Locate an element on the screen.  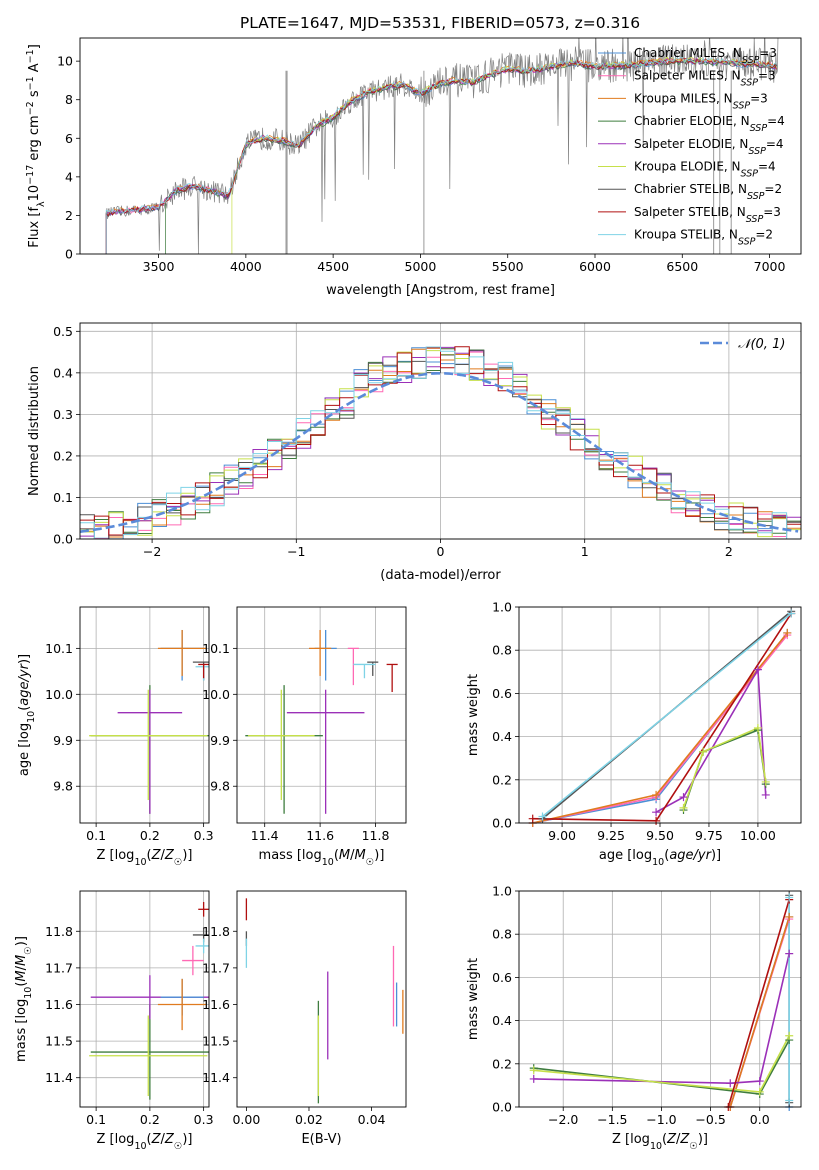
model-spectrum-chabrier_elodie is located at coordinates (471, 156).